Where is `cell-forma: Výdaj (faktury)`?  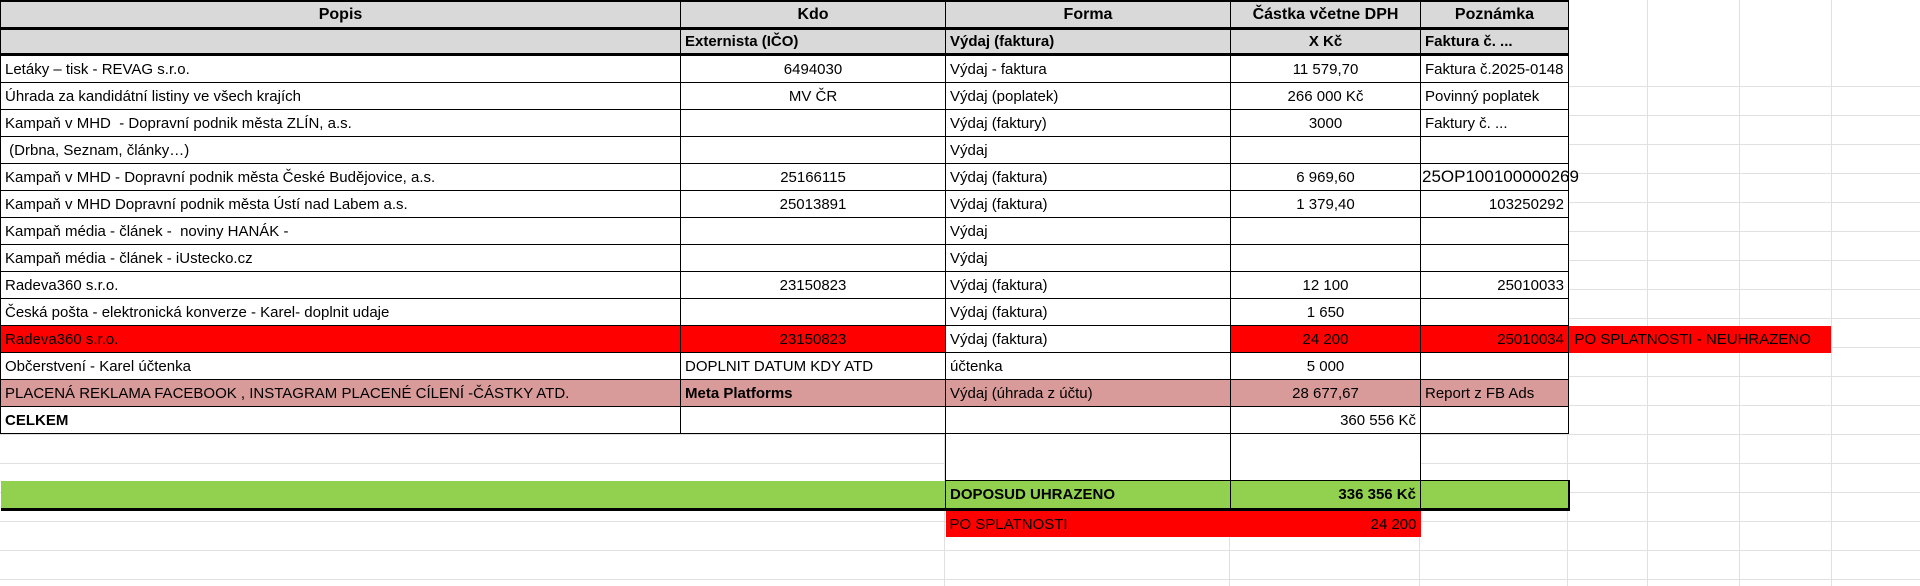 cell-forma: Výdaj (faktury) is located at coordinates (1088, 123).